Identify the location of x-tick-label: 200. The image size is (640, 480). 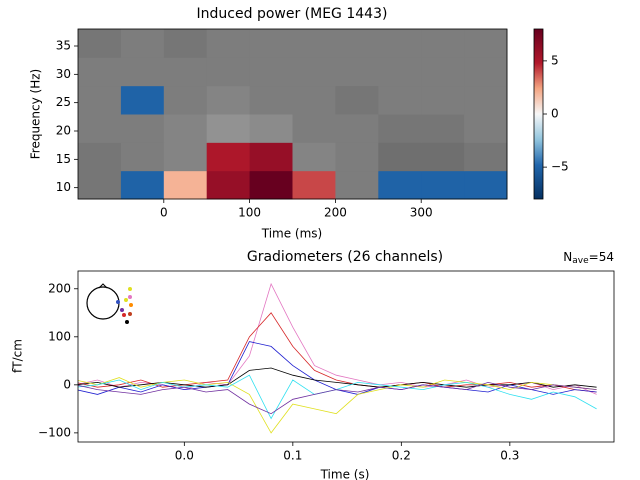
(335, 213).